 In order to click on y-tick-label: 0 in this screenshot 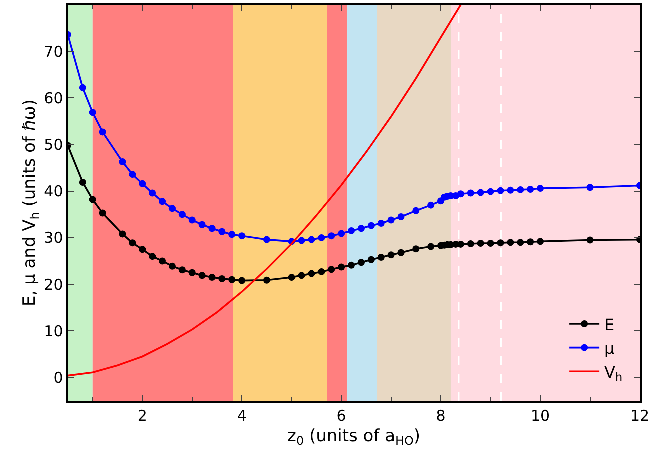, I will do `click(59, 377)`.